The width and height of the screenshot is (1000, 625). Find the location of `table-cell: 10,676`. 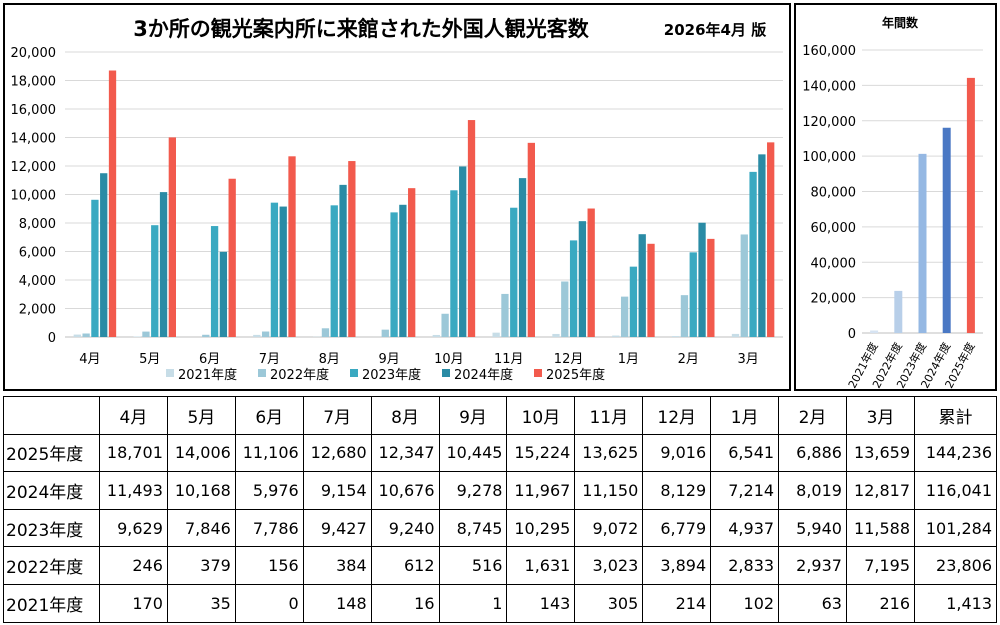

table-cell: 10,676 is located at coordinates (405, 490).